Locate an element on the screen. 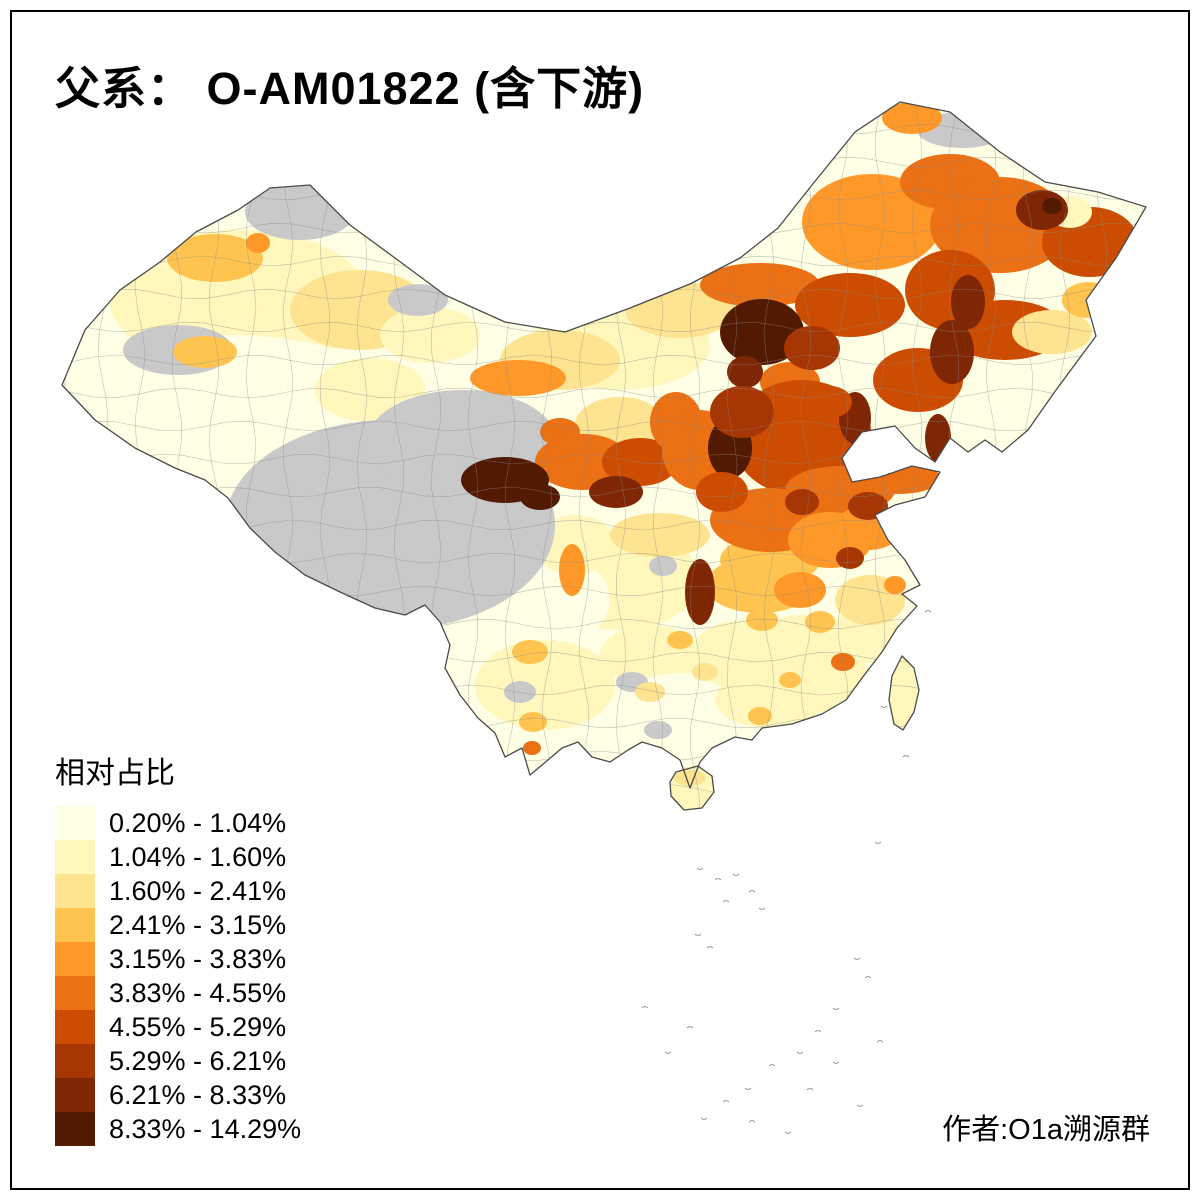 The image size is (1200, 1200). legend-row: 4.55% - 5.29% is located at coordinates (178, 1027).